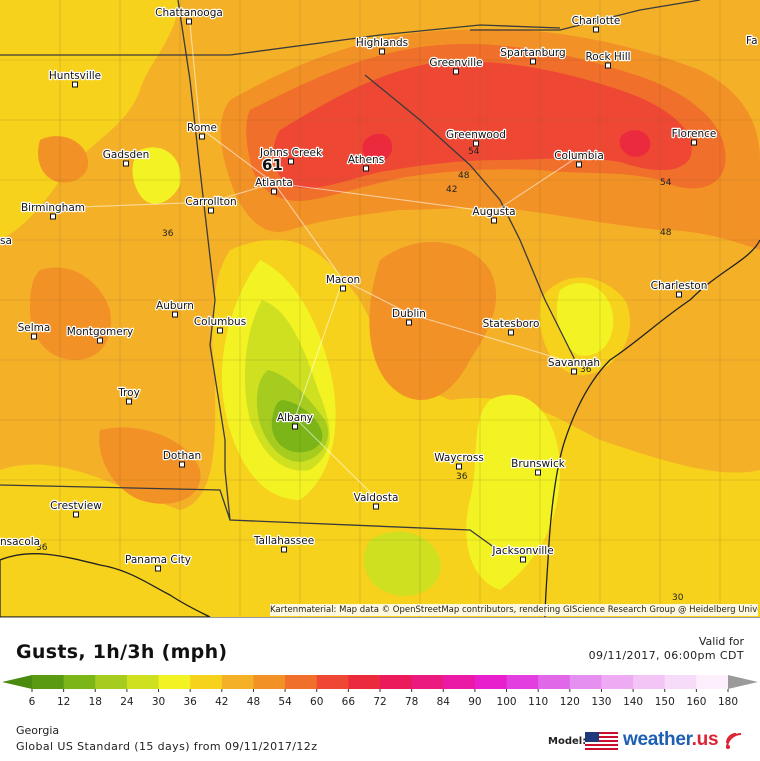 The height and width of the screenshot is (761, 760). I want to click on city-marker: Augusta, so click(494, 214).